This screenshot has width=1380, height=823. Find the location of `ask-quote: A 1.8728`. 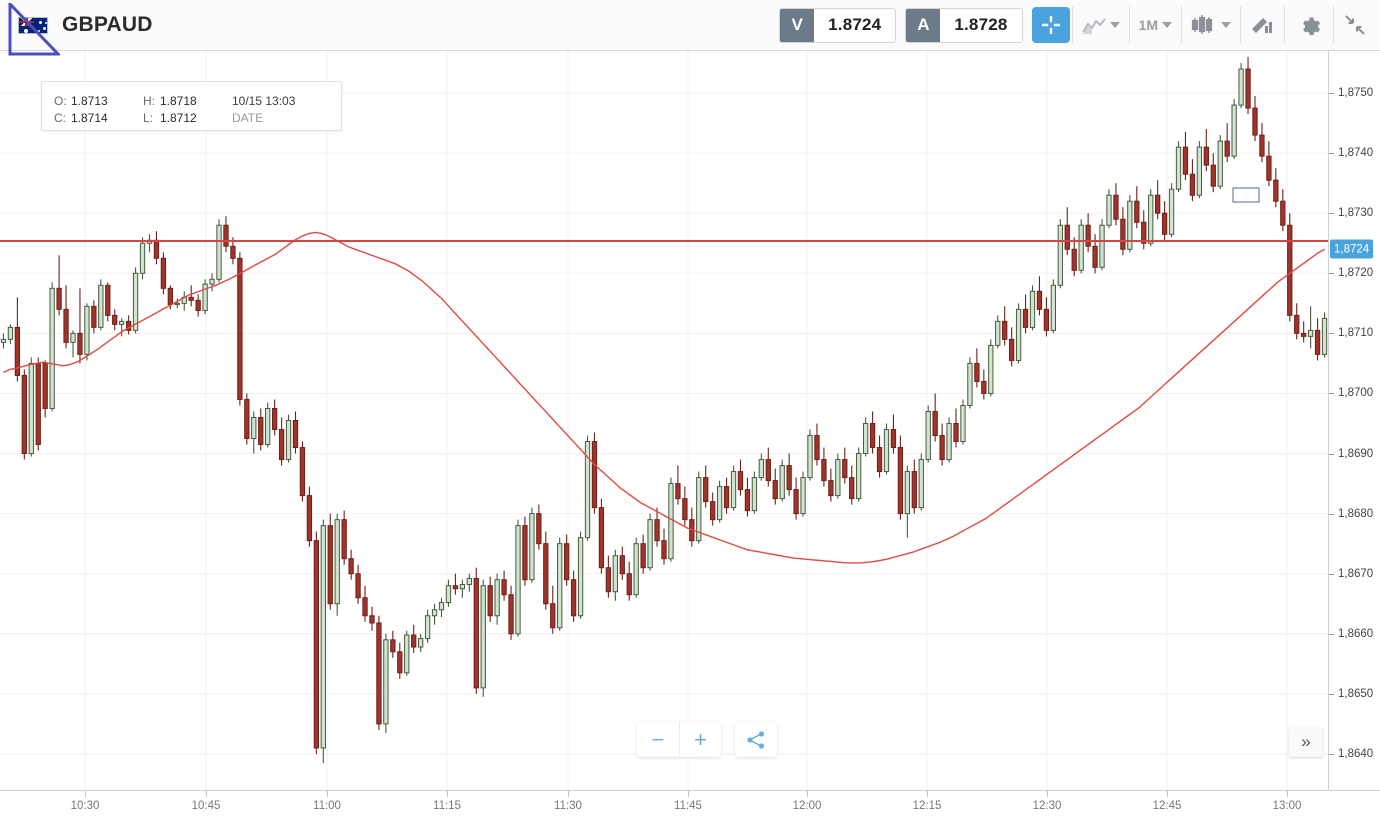

ask-quote: A 1.8728 is located at coordinates (964, 25).